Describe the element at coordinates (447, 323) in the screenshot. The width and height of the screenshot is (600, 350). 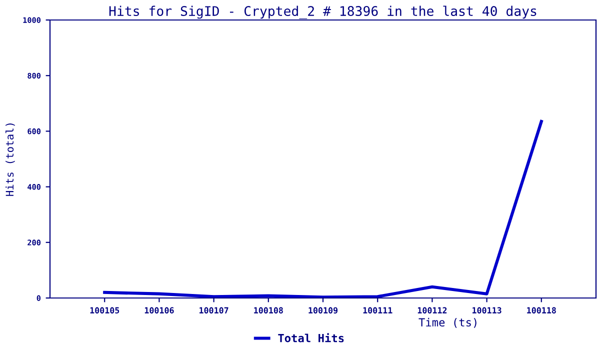
I see `x-axis-title: Time (ts)` at that location.